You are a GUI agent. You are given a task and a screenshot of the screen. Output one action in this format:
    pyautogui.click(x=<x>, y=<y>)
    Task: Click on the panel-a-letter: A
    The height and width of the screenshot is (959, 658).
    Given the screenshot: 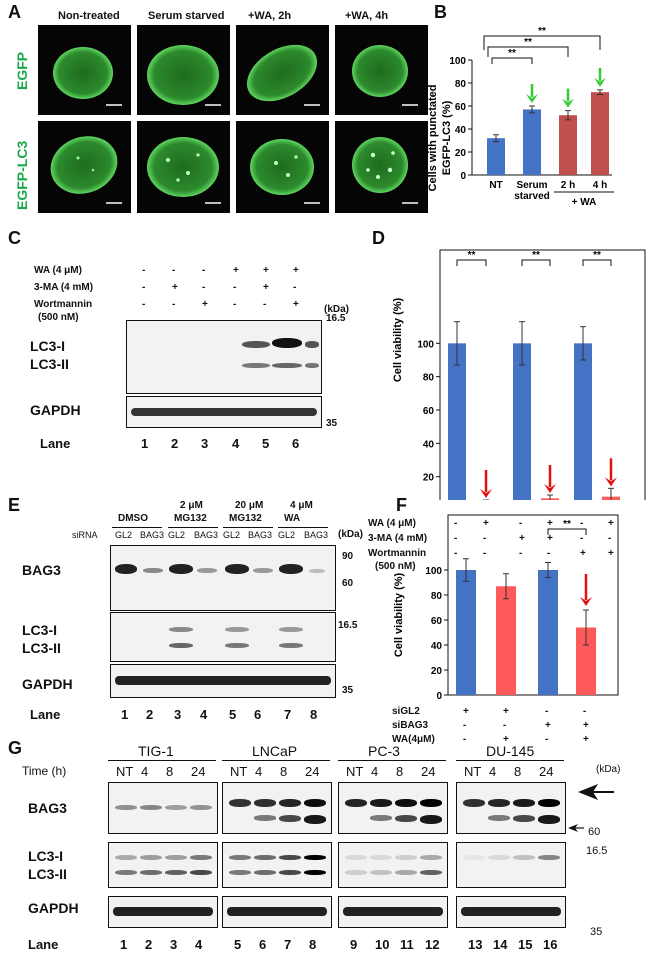 What is the action you would take?
    pyautogui.click(x=14, y=12)
    